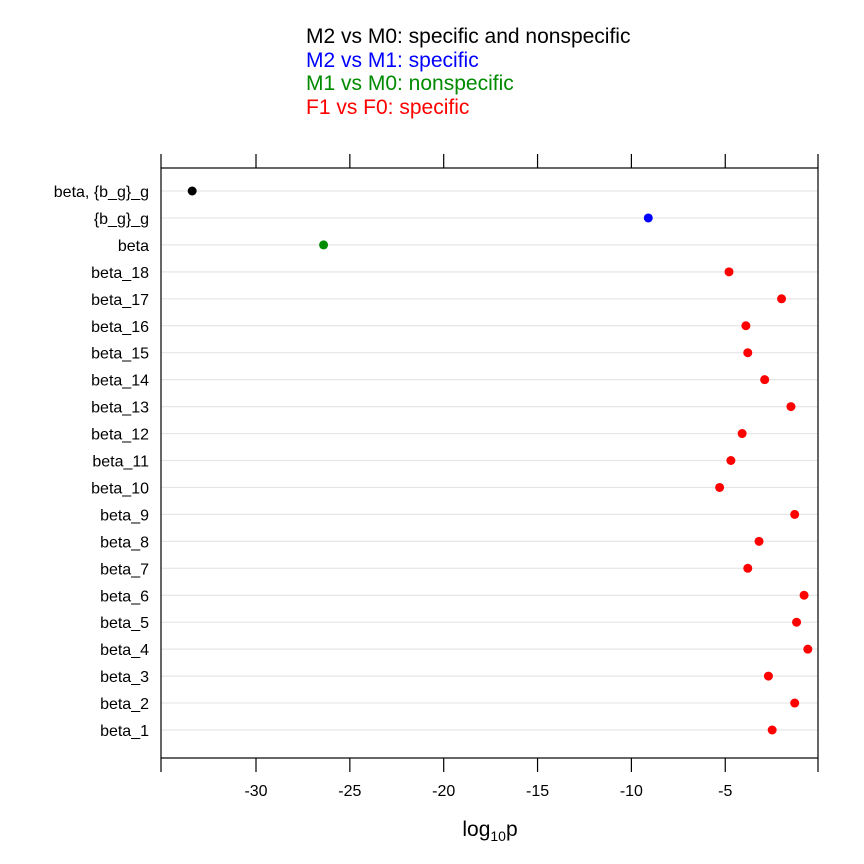 The image size is (864, 864). Describe the element at coordinates (124, 542) in the screenshot. I see `category-label: beta_8` at that location.